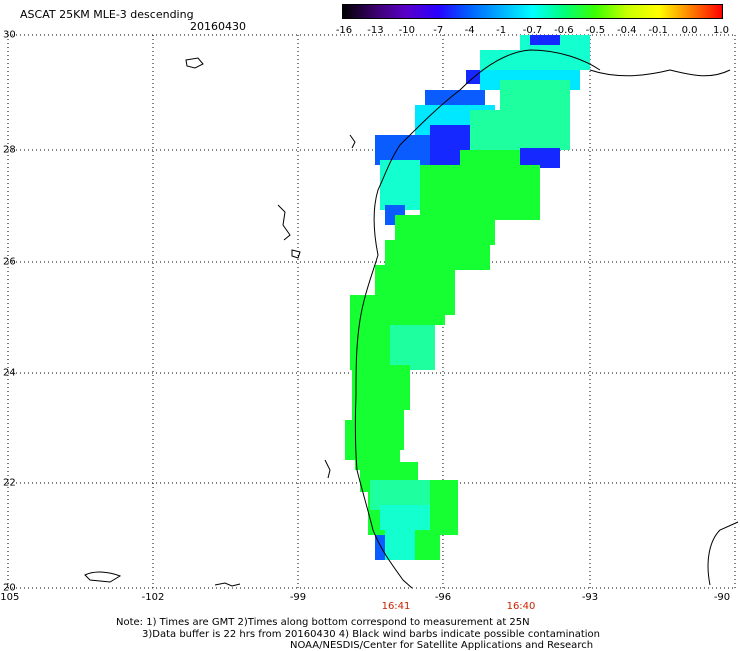 This screenshot has width=740, height=651. I want to click on colorbar-label: 0.0, so click(689, 30).